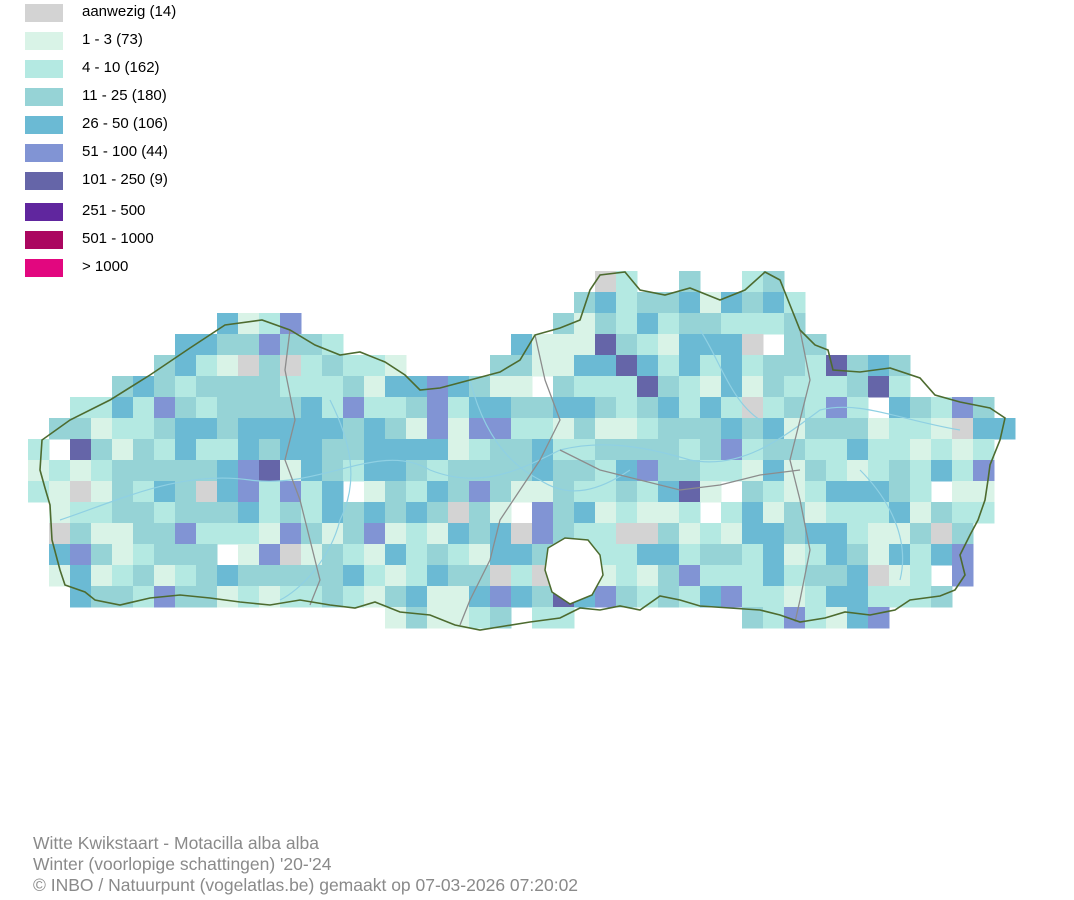 The image size is (1074, 900). I want to click on river, so click(310, 485).